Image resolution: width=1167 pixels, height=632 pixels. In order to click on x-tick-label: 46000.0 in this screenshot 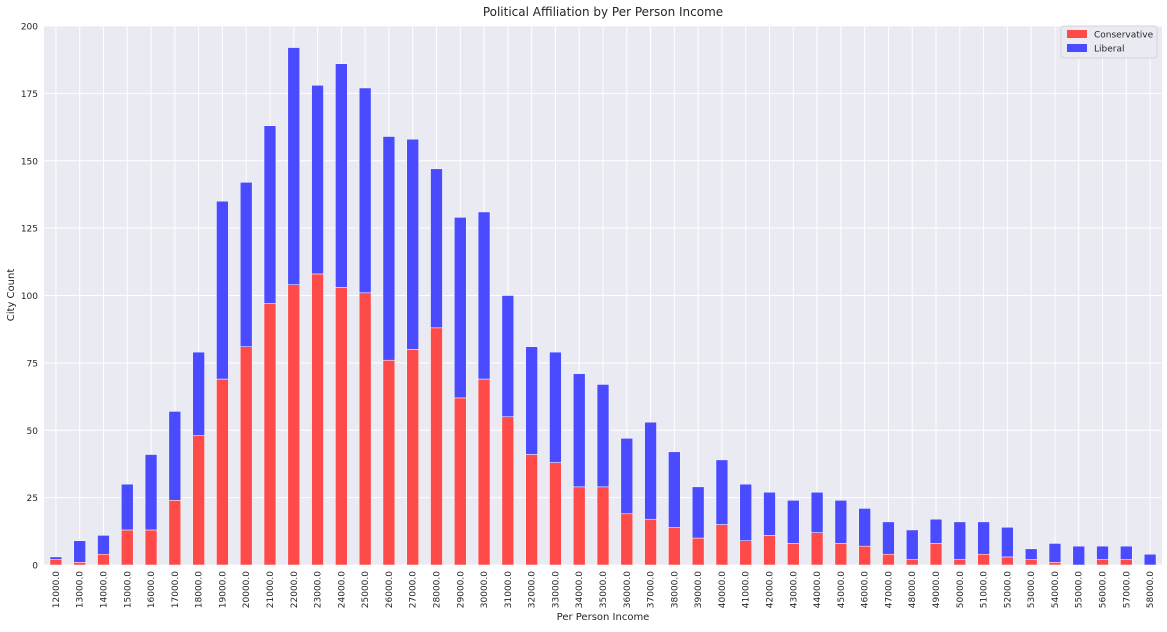, I will do `click(866, 589)`.